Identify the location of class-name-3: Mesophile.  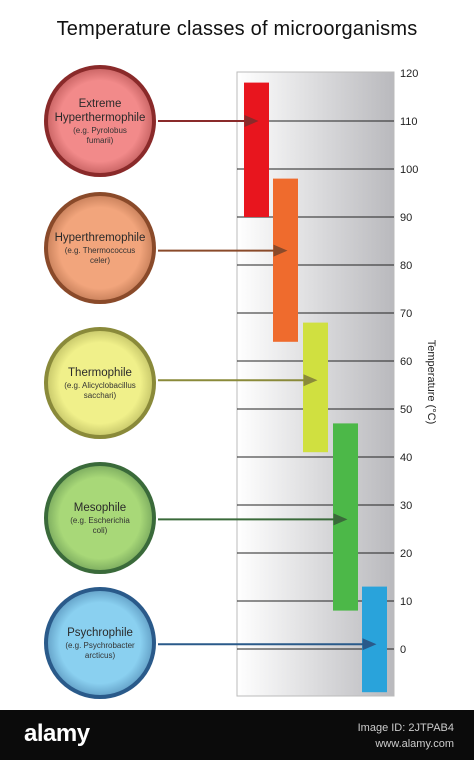
(100, 507).